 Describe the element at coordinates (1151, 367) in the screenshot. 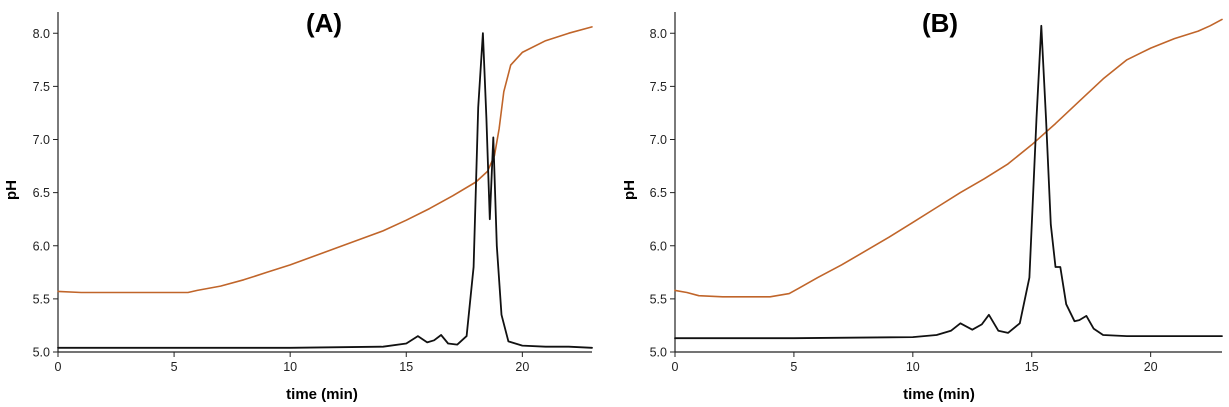

I see `panel-b-x-tick-label: 20` at that location.